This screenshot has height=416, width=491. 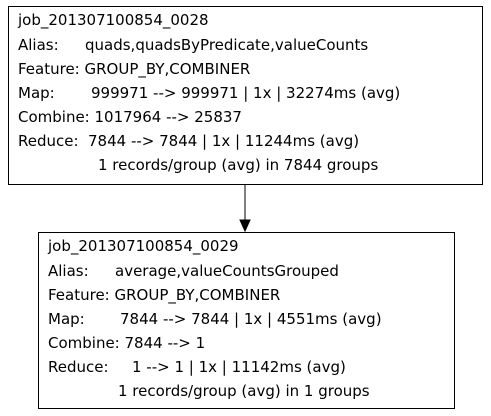 I want to click on map-value: 7844 --> 7844 | 1x | 4551ms (avg), so click(x=251, y=319).